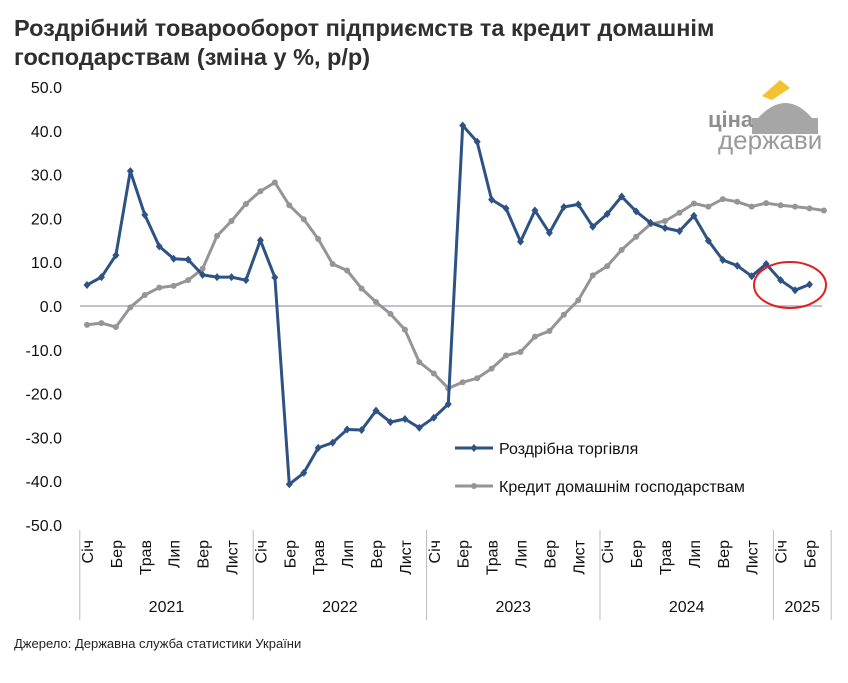 This screenshot has height=683, width=848. What do you see at coordinates (406, 556) in the screenshot?
I see `x-tick-label: Лист` at bounding box center [406, 556].